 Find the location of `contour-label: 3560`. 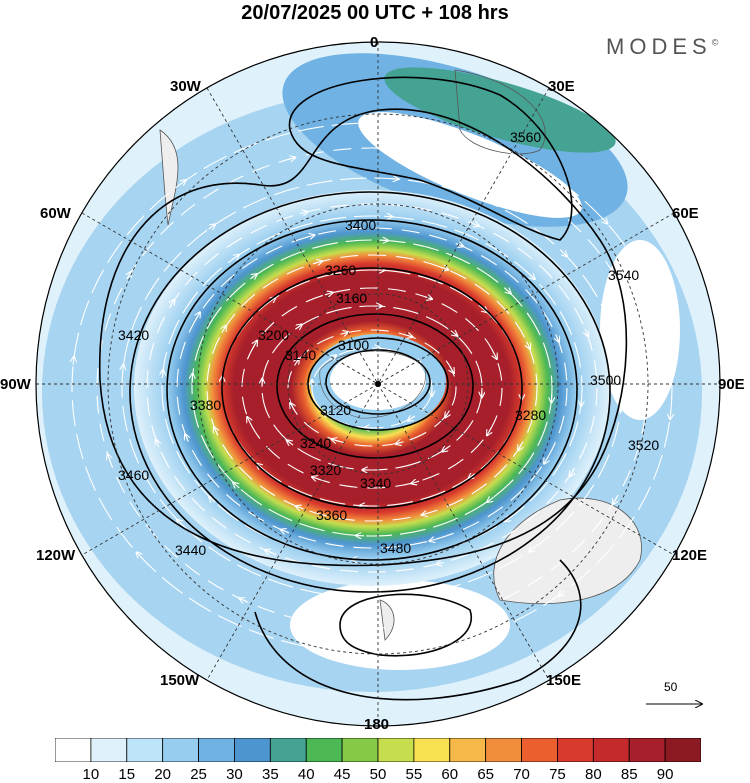

contour-label: 3560 is located at coordinates (525, 137).